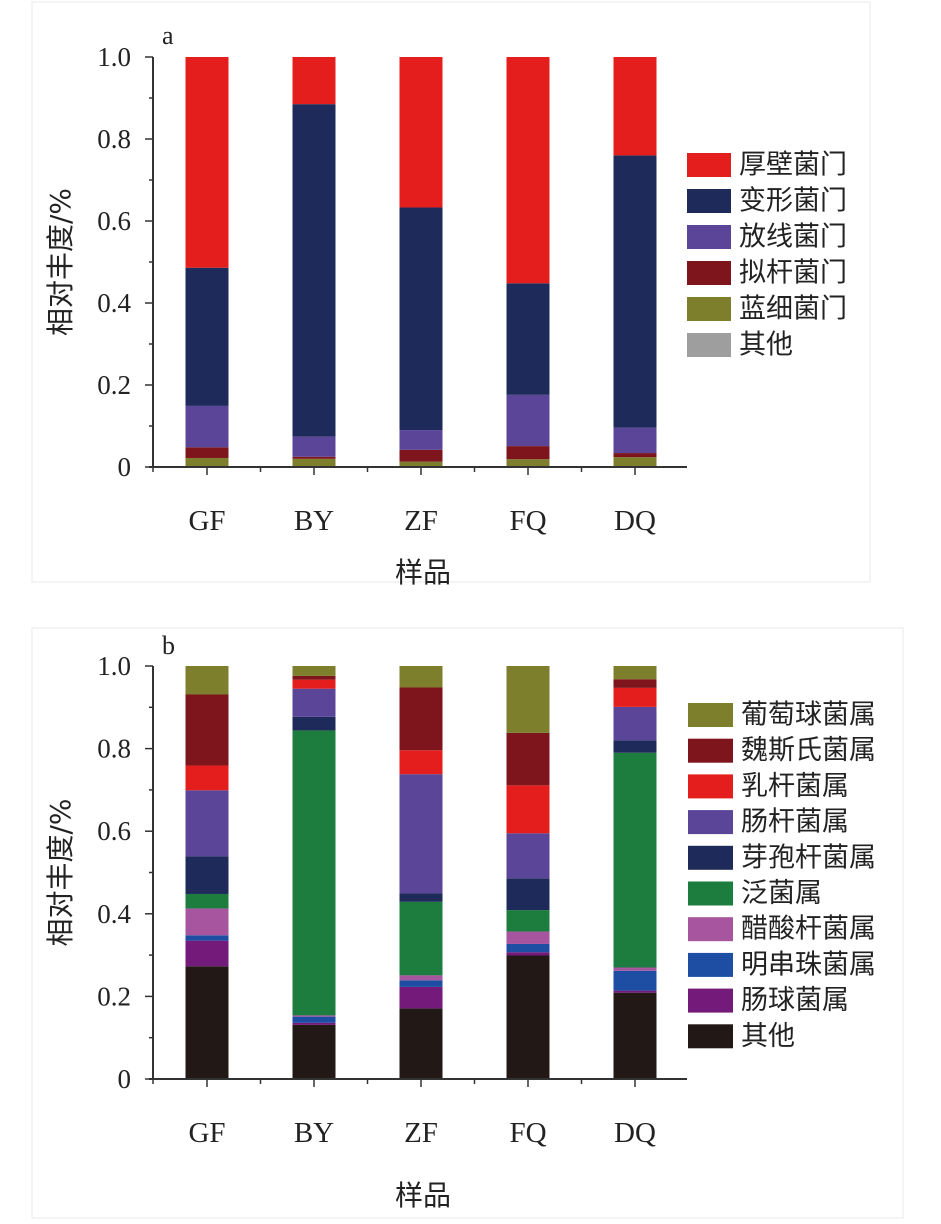  I want to click on legend-label: 蓝细菌门, so click(793, 309).